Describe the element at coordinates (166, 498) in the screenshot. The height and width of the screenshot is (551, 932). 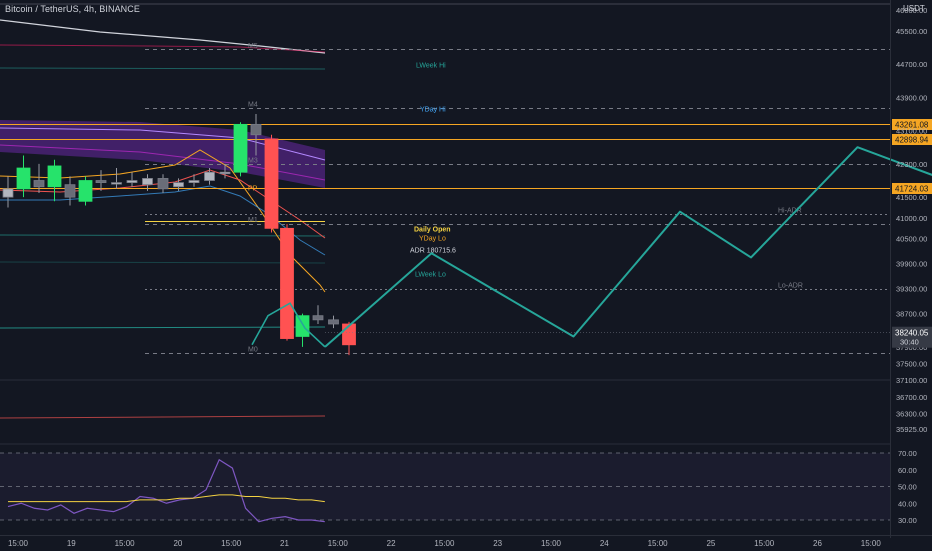
I see `rsi-ma-line` at that location.